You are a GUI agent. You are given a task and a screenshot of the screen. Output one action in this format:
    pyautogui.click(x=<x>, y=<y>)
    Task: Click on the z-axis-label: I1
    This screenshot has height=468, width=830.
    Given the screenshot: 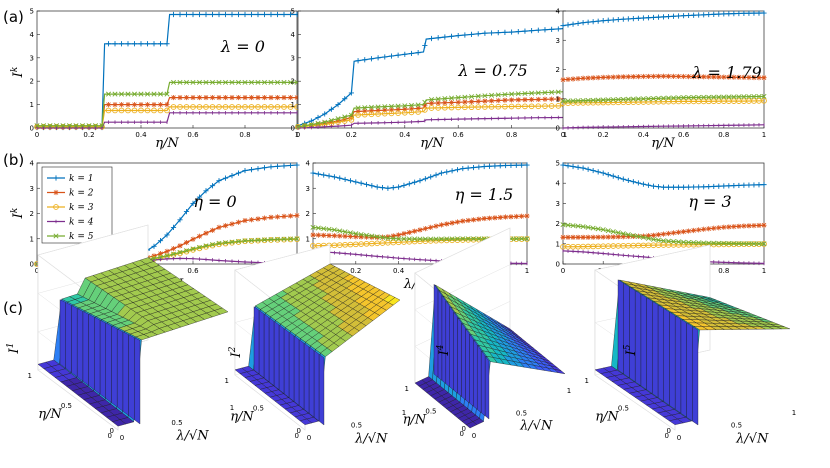 What is the action you would take?
    pyautogui.click(x=14, y=349)
    